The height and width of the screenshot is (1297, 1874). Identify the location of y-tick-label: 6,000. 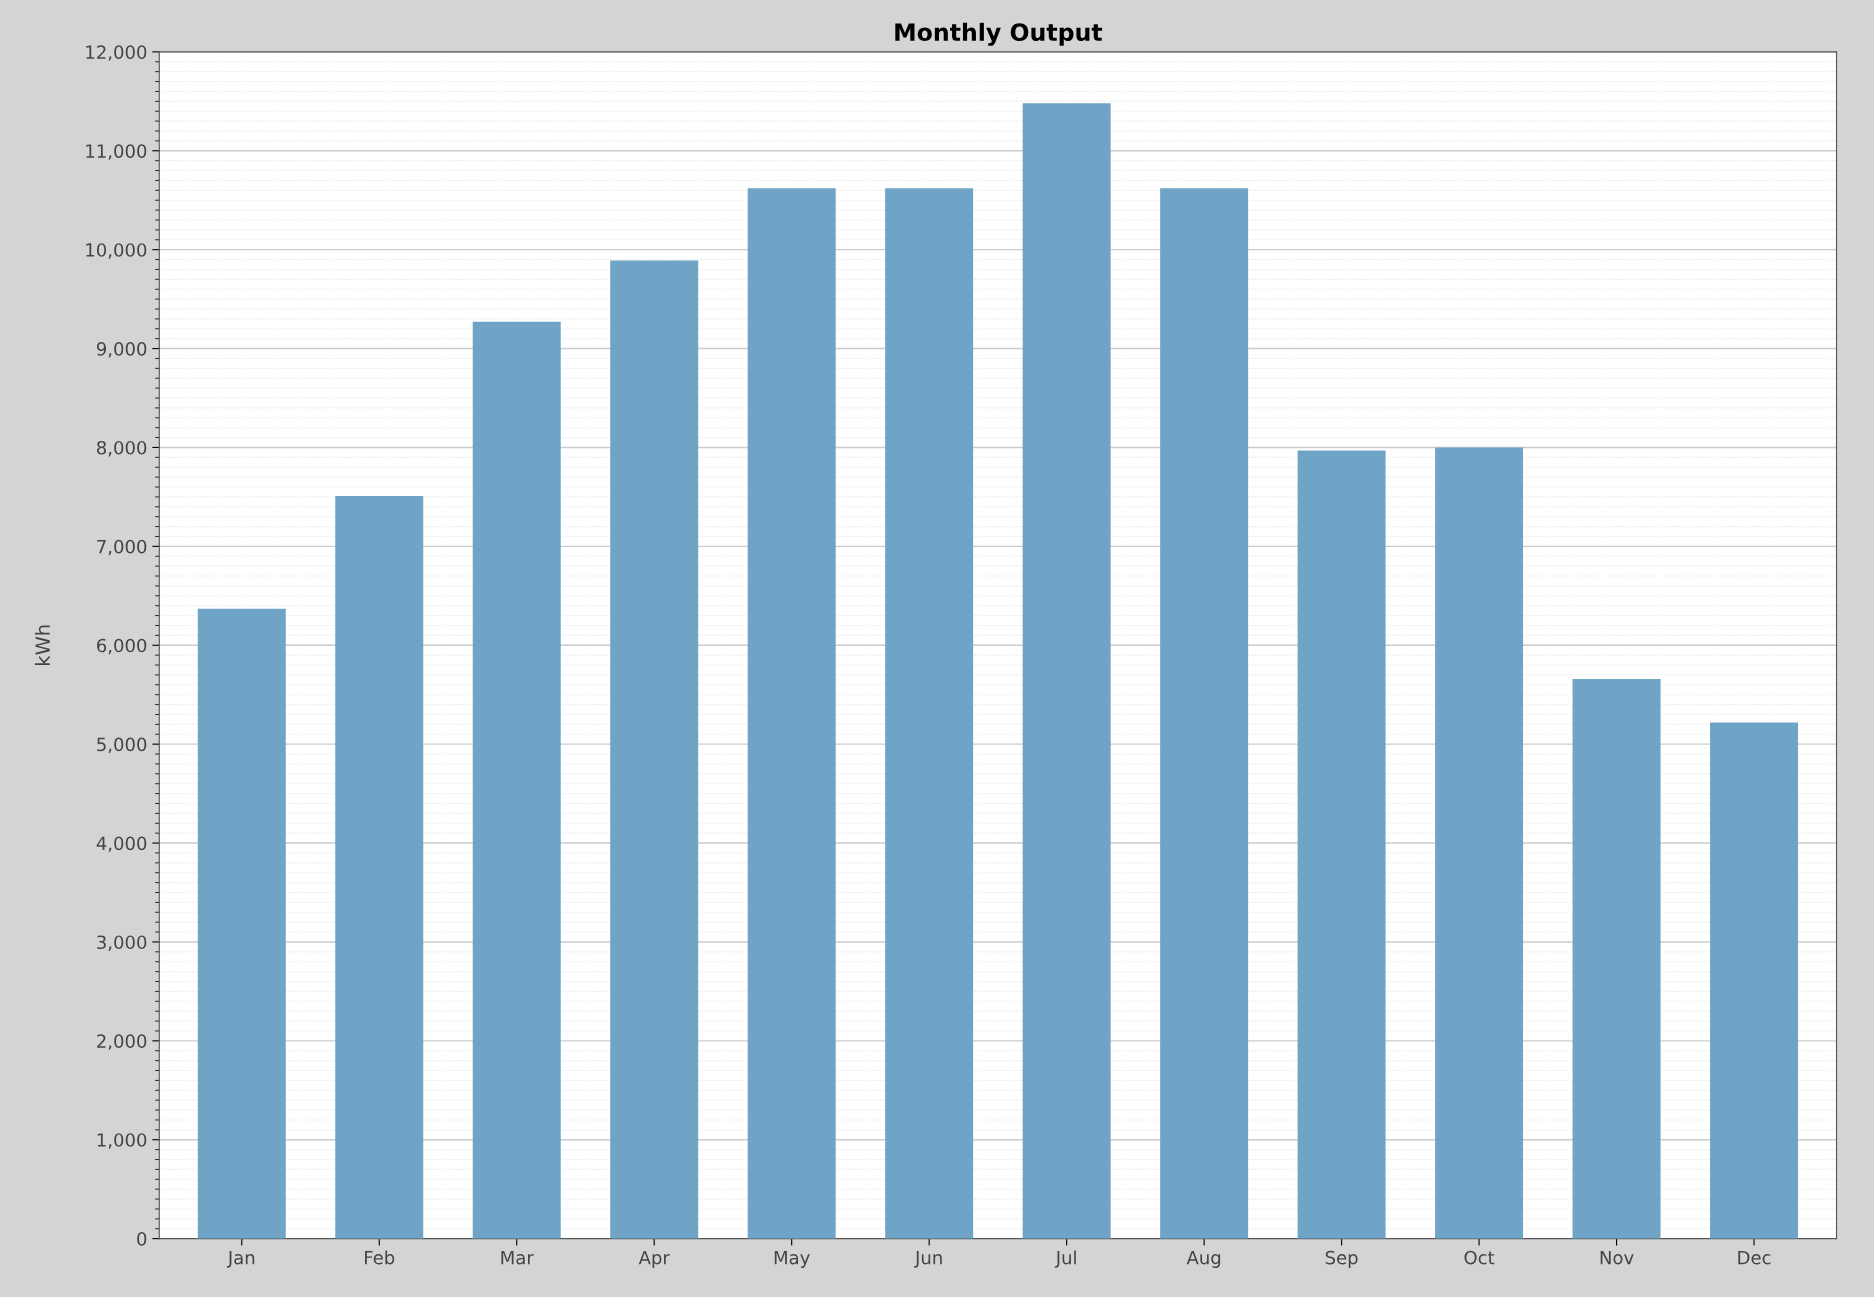
(122, 646).